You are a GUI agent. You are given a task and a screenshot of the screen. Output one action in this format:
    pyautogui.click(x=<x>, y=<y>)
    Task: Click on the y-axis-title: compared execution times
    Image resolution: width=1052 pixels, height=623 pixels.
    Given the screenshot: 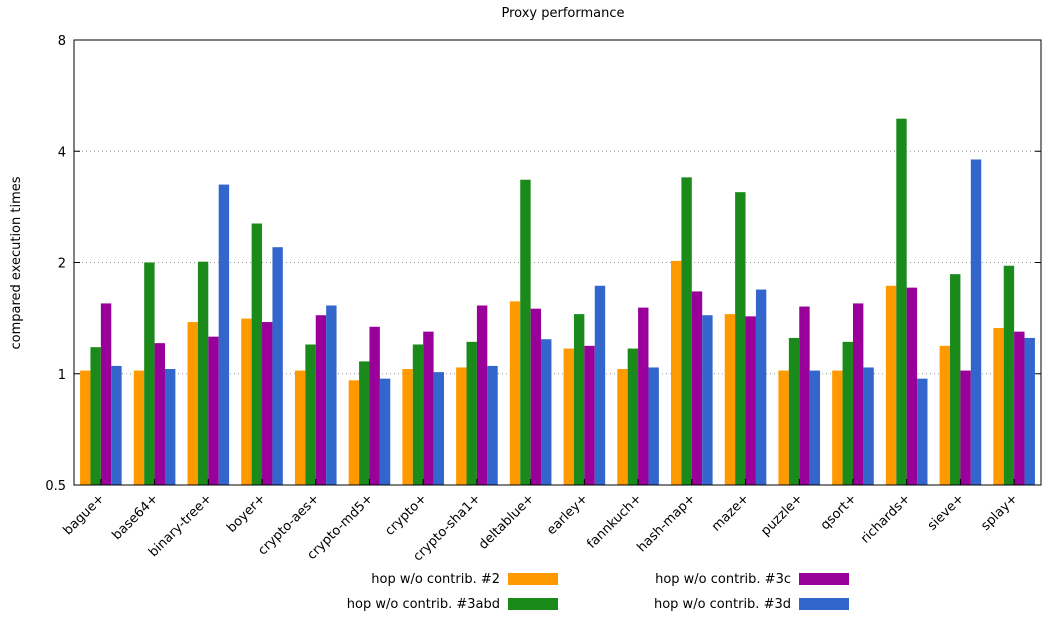 What is the action you would take?
    pyautogui.click(x=16, y=262)
    